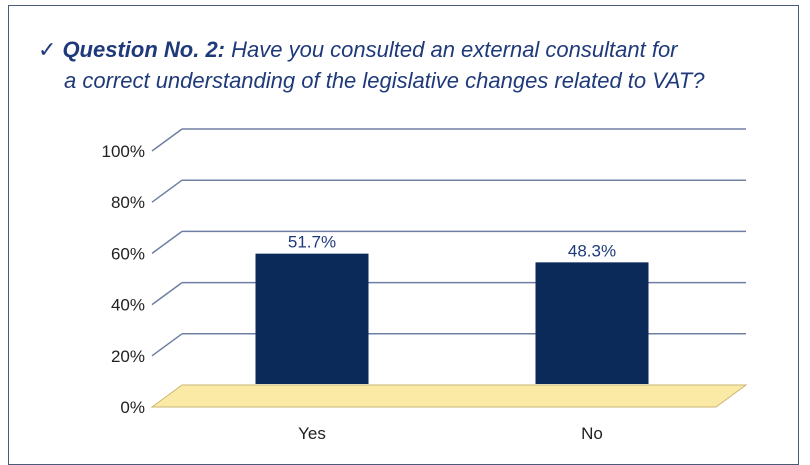 The height and width of the screenshot is (465, 810). What do you see at coordinates (312, 242) in the screenshot?
I see `data-label: 51.7%` at bounding box center [312, 242].